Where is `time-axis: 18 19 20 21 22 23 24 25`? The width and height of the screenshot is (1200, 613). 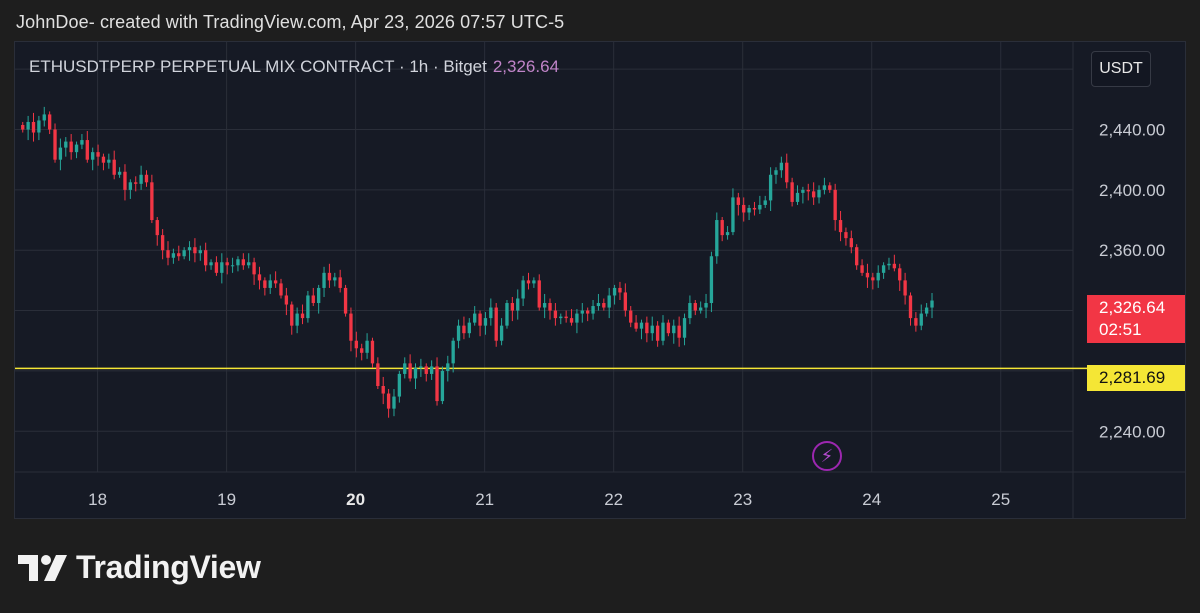
time-axis: 18 19 20 21 22 23 24 25 is located at coordinates (549, 499).